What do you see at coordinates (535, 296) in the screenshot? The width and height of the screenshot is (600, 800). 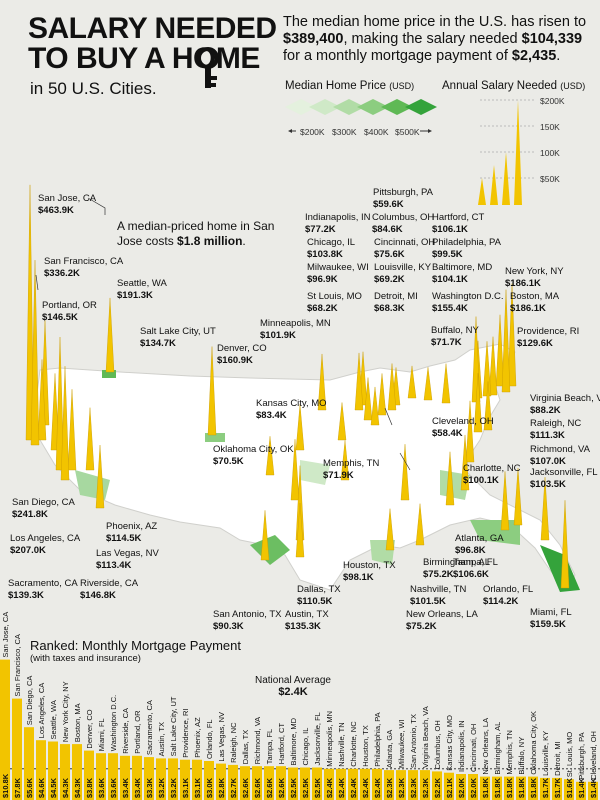 I see `city-name: Boston, MA` at bounding box center [535, 296].